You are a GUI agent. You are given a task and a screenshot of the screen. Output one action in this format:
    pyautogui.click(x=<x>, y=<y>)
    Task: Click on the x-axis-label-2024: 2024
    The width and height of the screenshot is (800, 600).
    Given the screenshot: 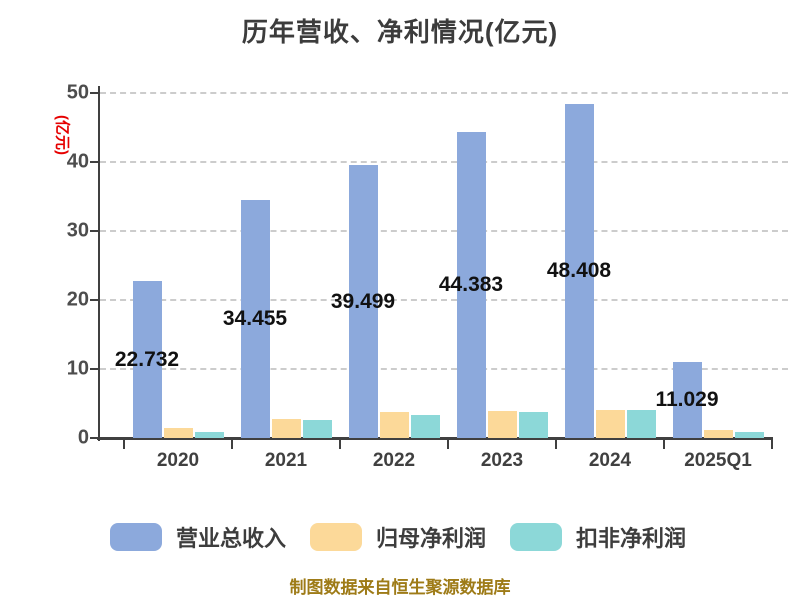 What is the action you would take?
    pyautogui.click(x=610, y=460)
    